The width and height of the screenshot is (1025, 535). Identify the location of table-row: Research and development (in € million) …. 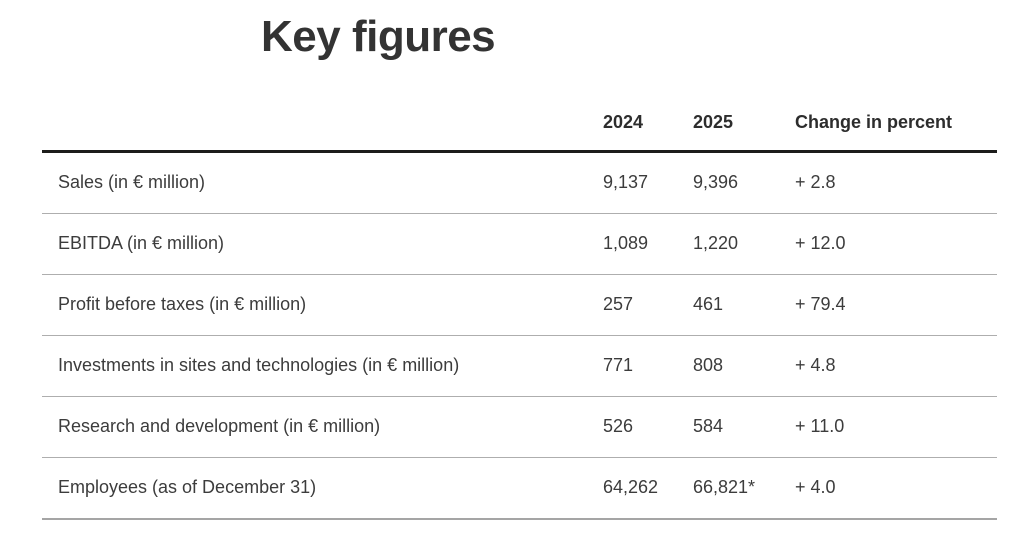
(519, 427).